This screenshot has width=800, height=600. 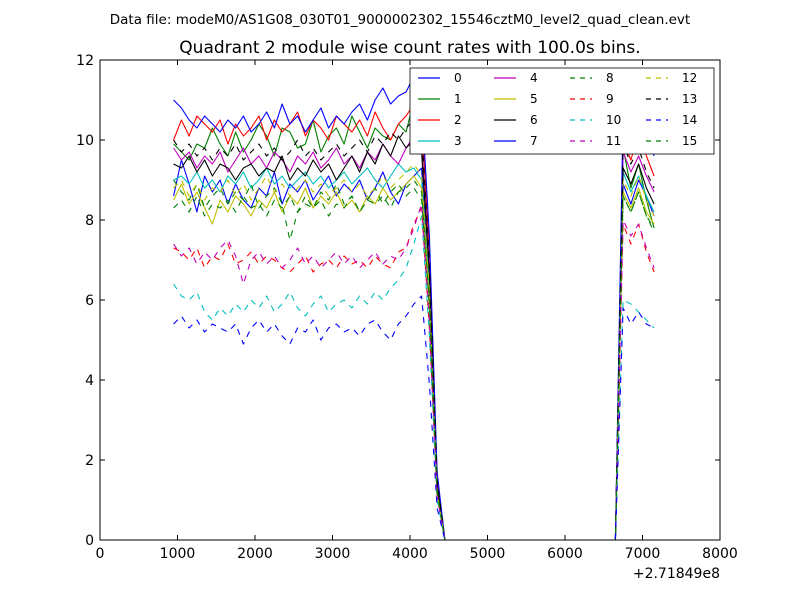 What do you see at coordinates (255, 554) in the screenshot?
I see `x-tick-label: 2000` at bounding box center [255, 554].